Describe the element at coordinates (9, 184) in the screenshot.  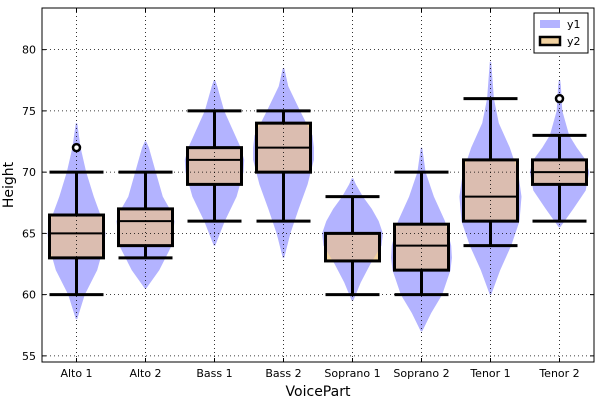
I see `y-axis-title: Height` at that location.